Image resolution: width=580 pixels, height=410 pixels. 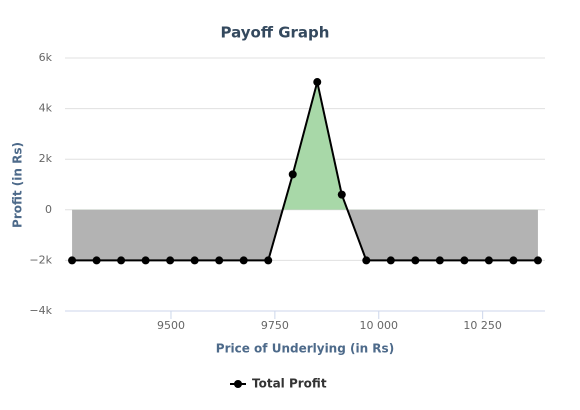 I want to click on y-axis-title: Profit (in Rs), so click(x=18, y=185).